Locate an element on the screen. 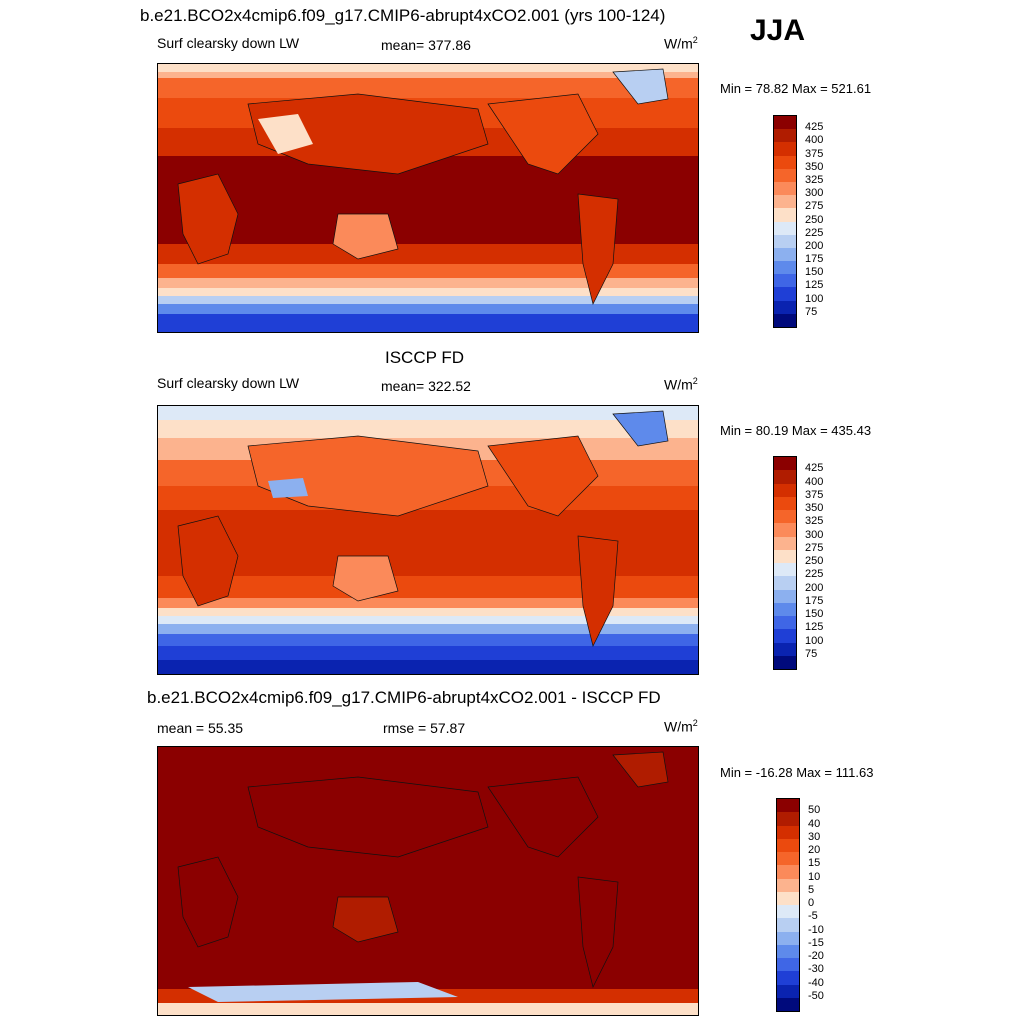 The image size is (1024, 1024). colorbar-tick-label: 50 is located at coordinates (814, 810).